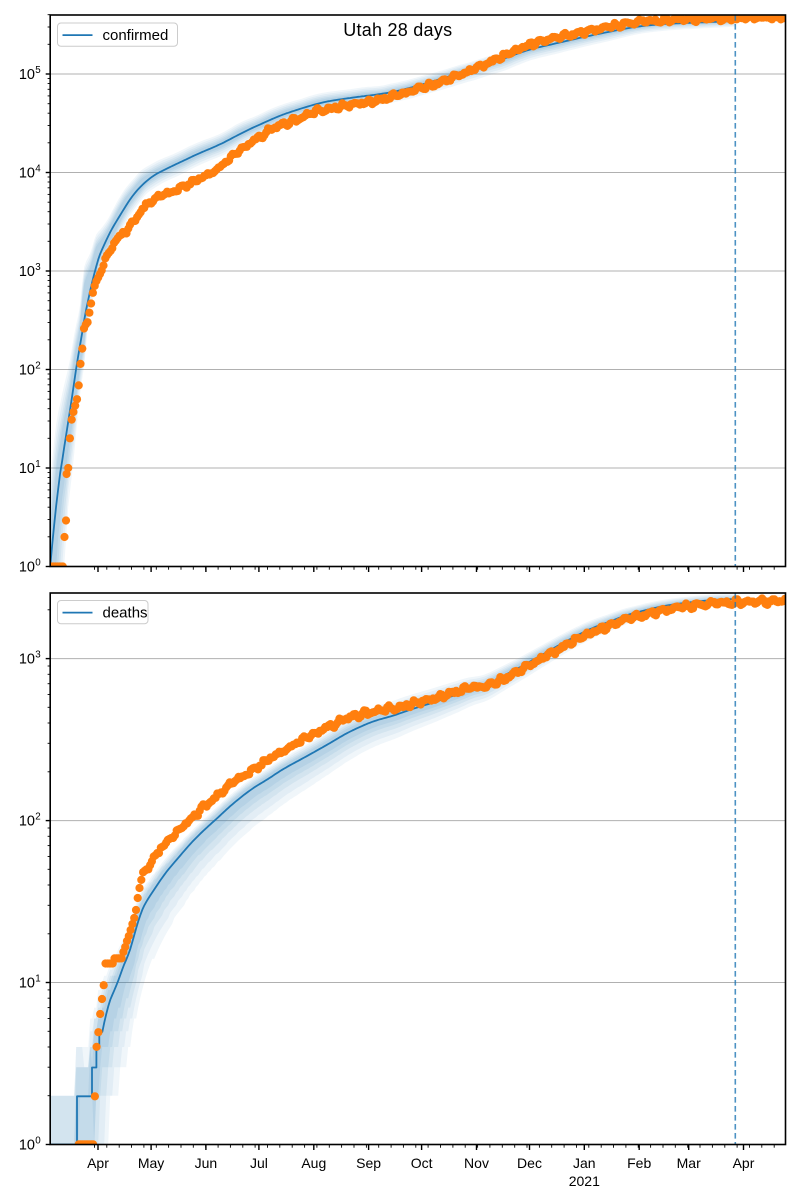  What do you see at coordinates (368, 1163) in the screenshot?
I see `svg-text: Sep` at bounding box center [368, 1163].